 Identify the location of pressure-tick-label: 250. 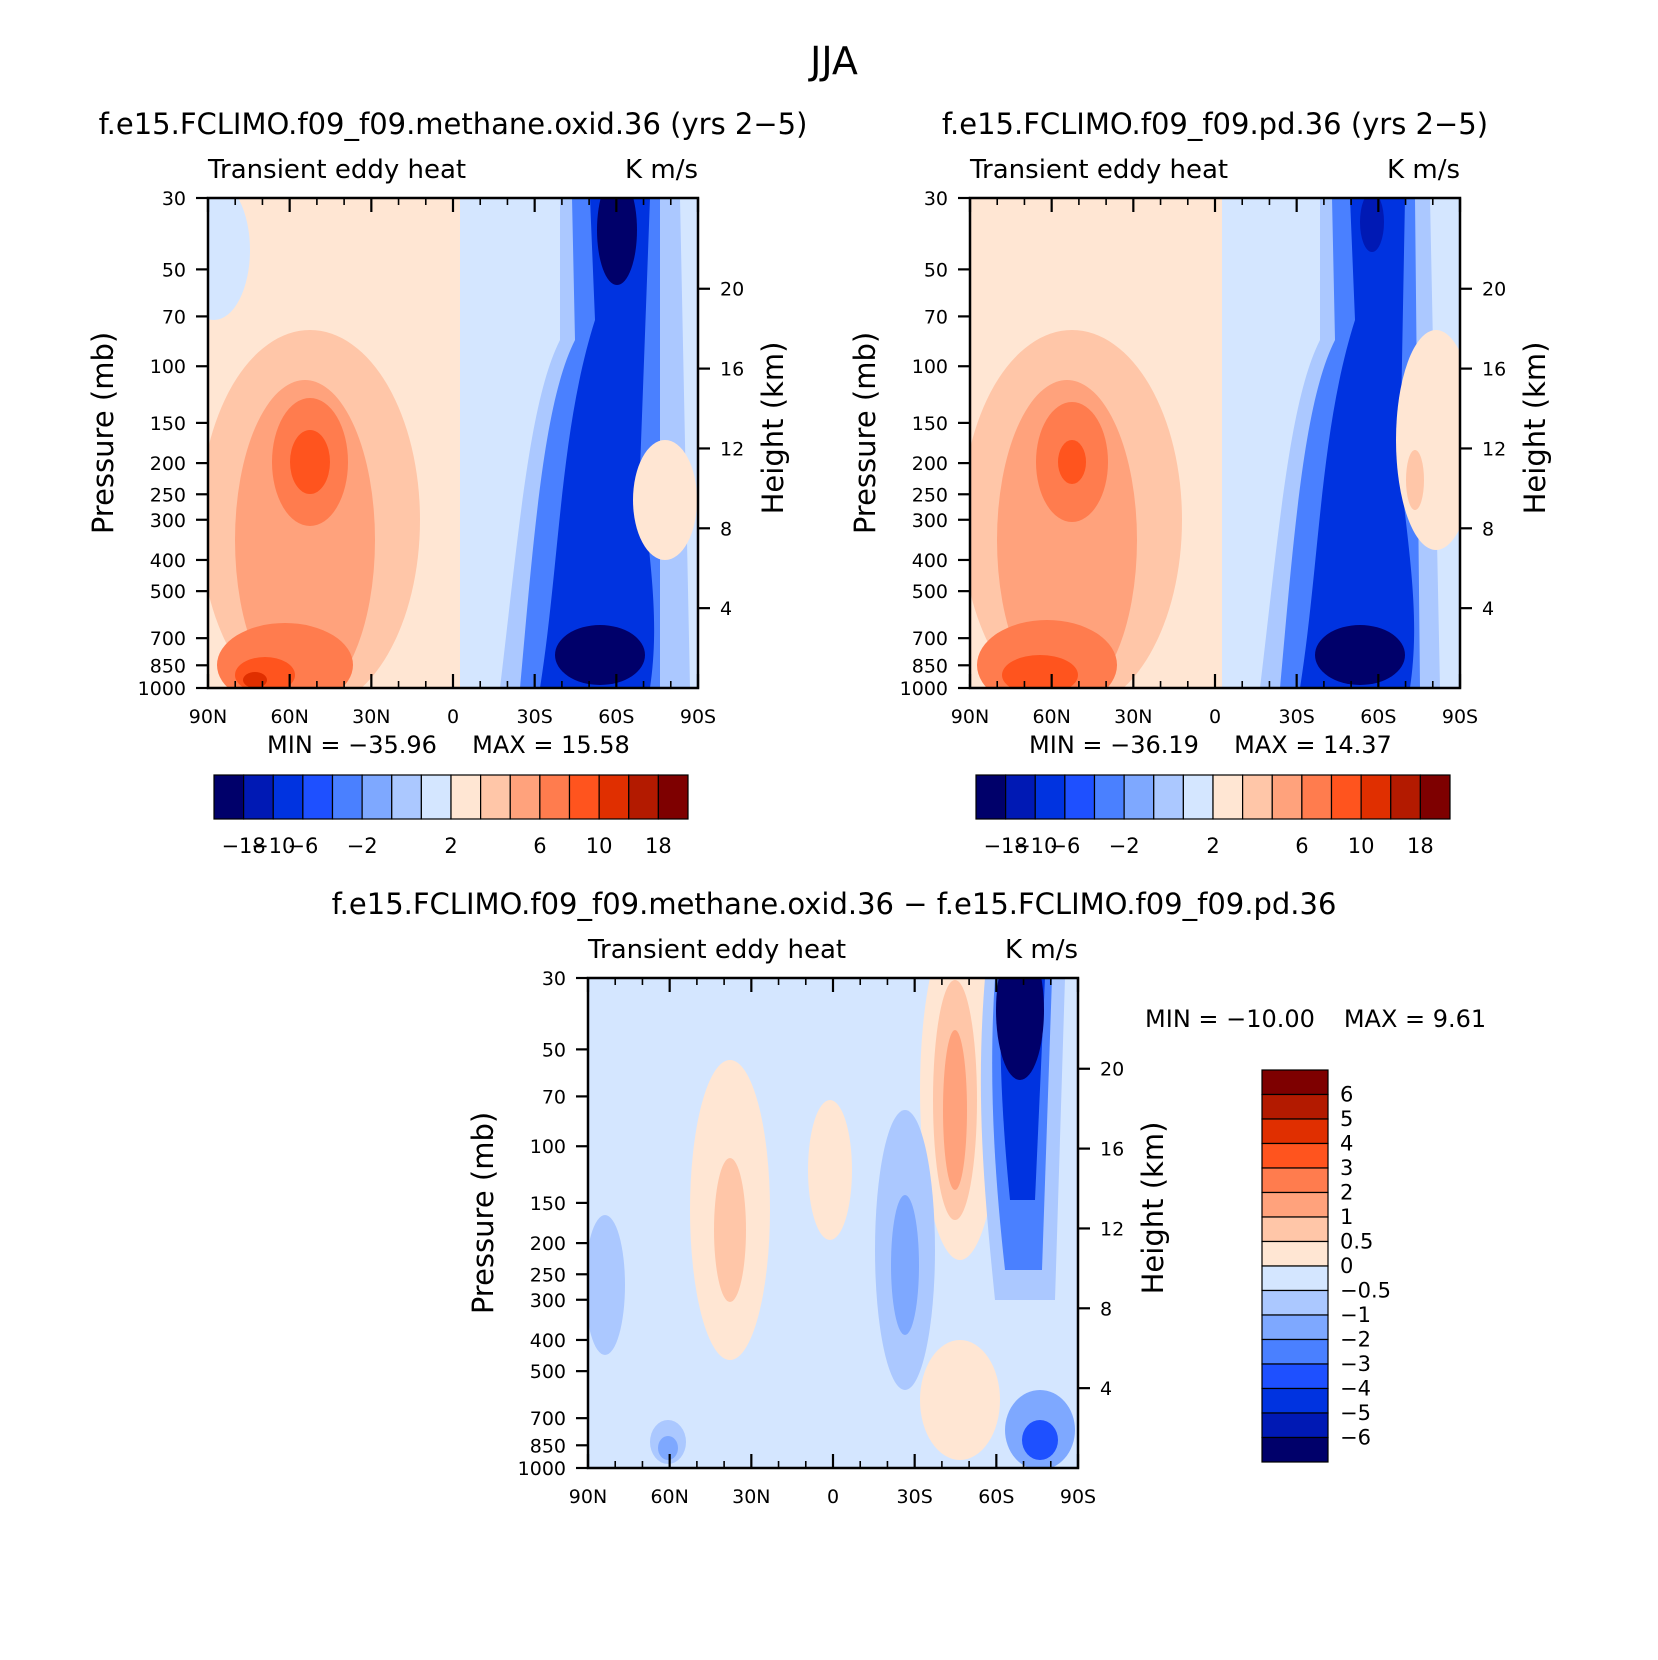
(930, 495).